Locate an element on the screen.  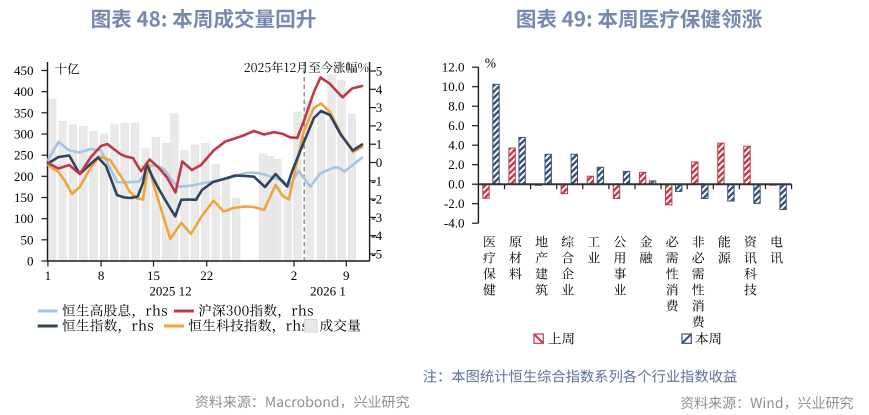
svg-text: 9 is located at coordinates (346, 275).